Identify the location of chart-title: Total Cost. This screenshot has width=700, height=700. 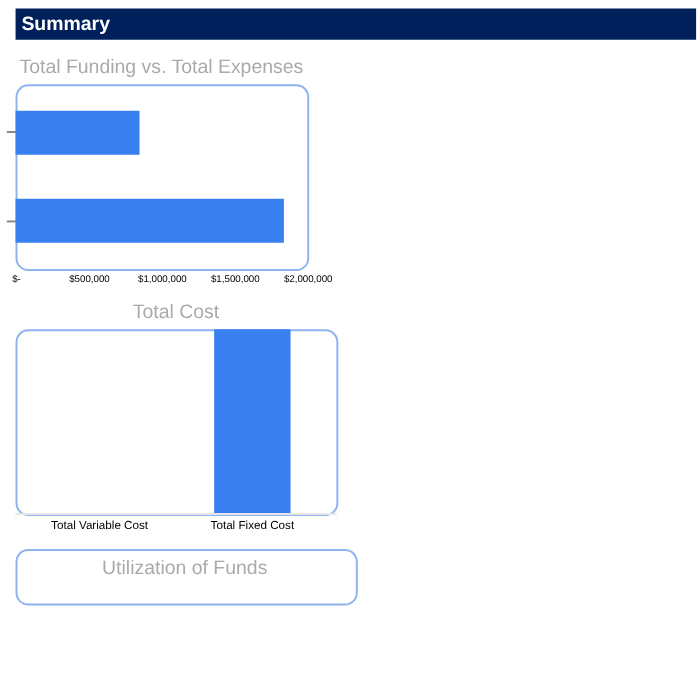
(176, 312).